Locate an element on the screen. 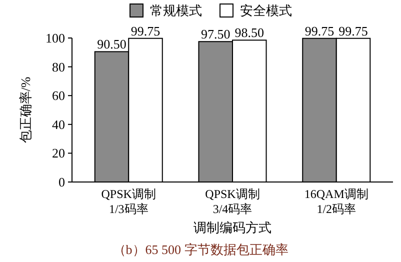  x-tick-label: 16QAM调制 1/2码率 is located at coordinates (336, 201).